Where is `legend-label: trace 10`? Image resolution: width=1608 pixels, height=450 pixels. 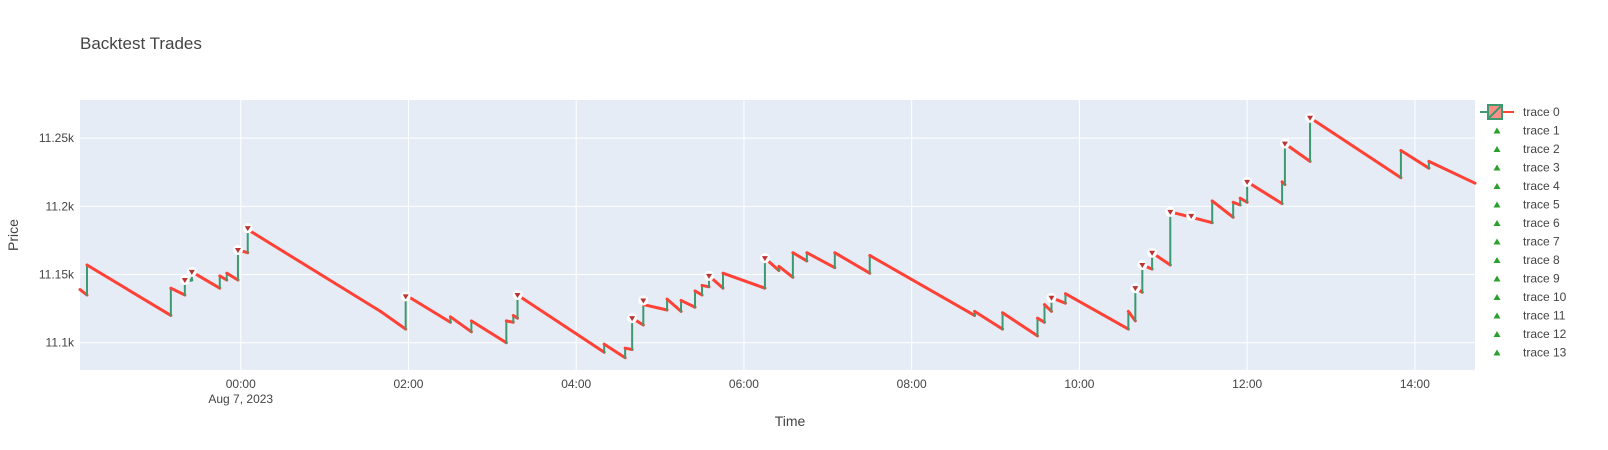
legend-label: trace 10 is located at coordinates (1545, 297).